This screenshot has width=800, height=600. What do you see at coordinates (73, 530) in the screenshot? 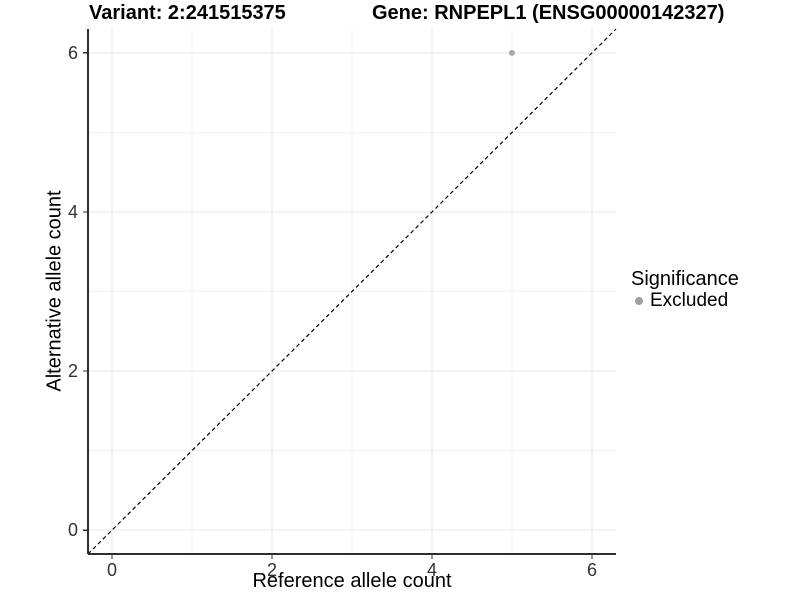
I see `y-tick-label: 0` at bounding box center [73, 530].